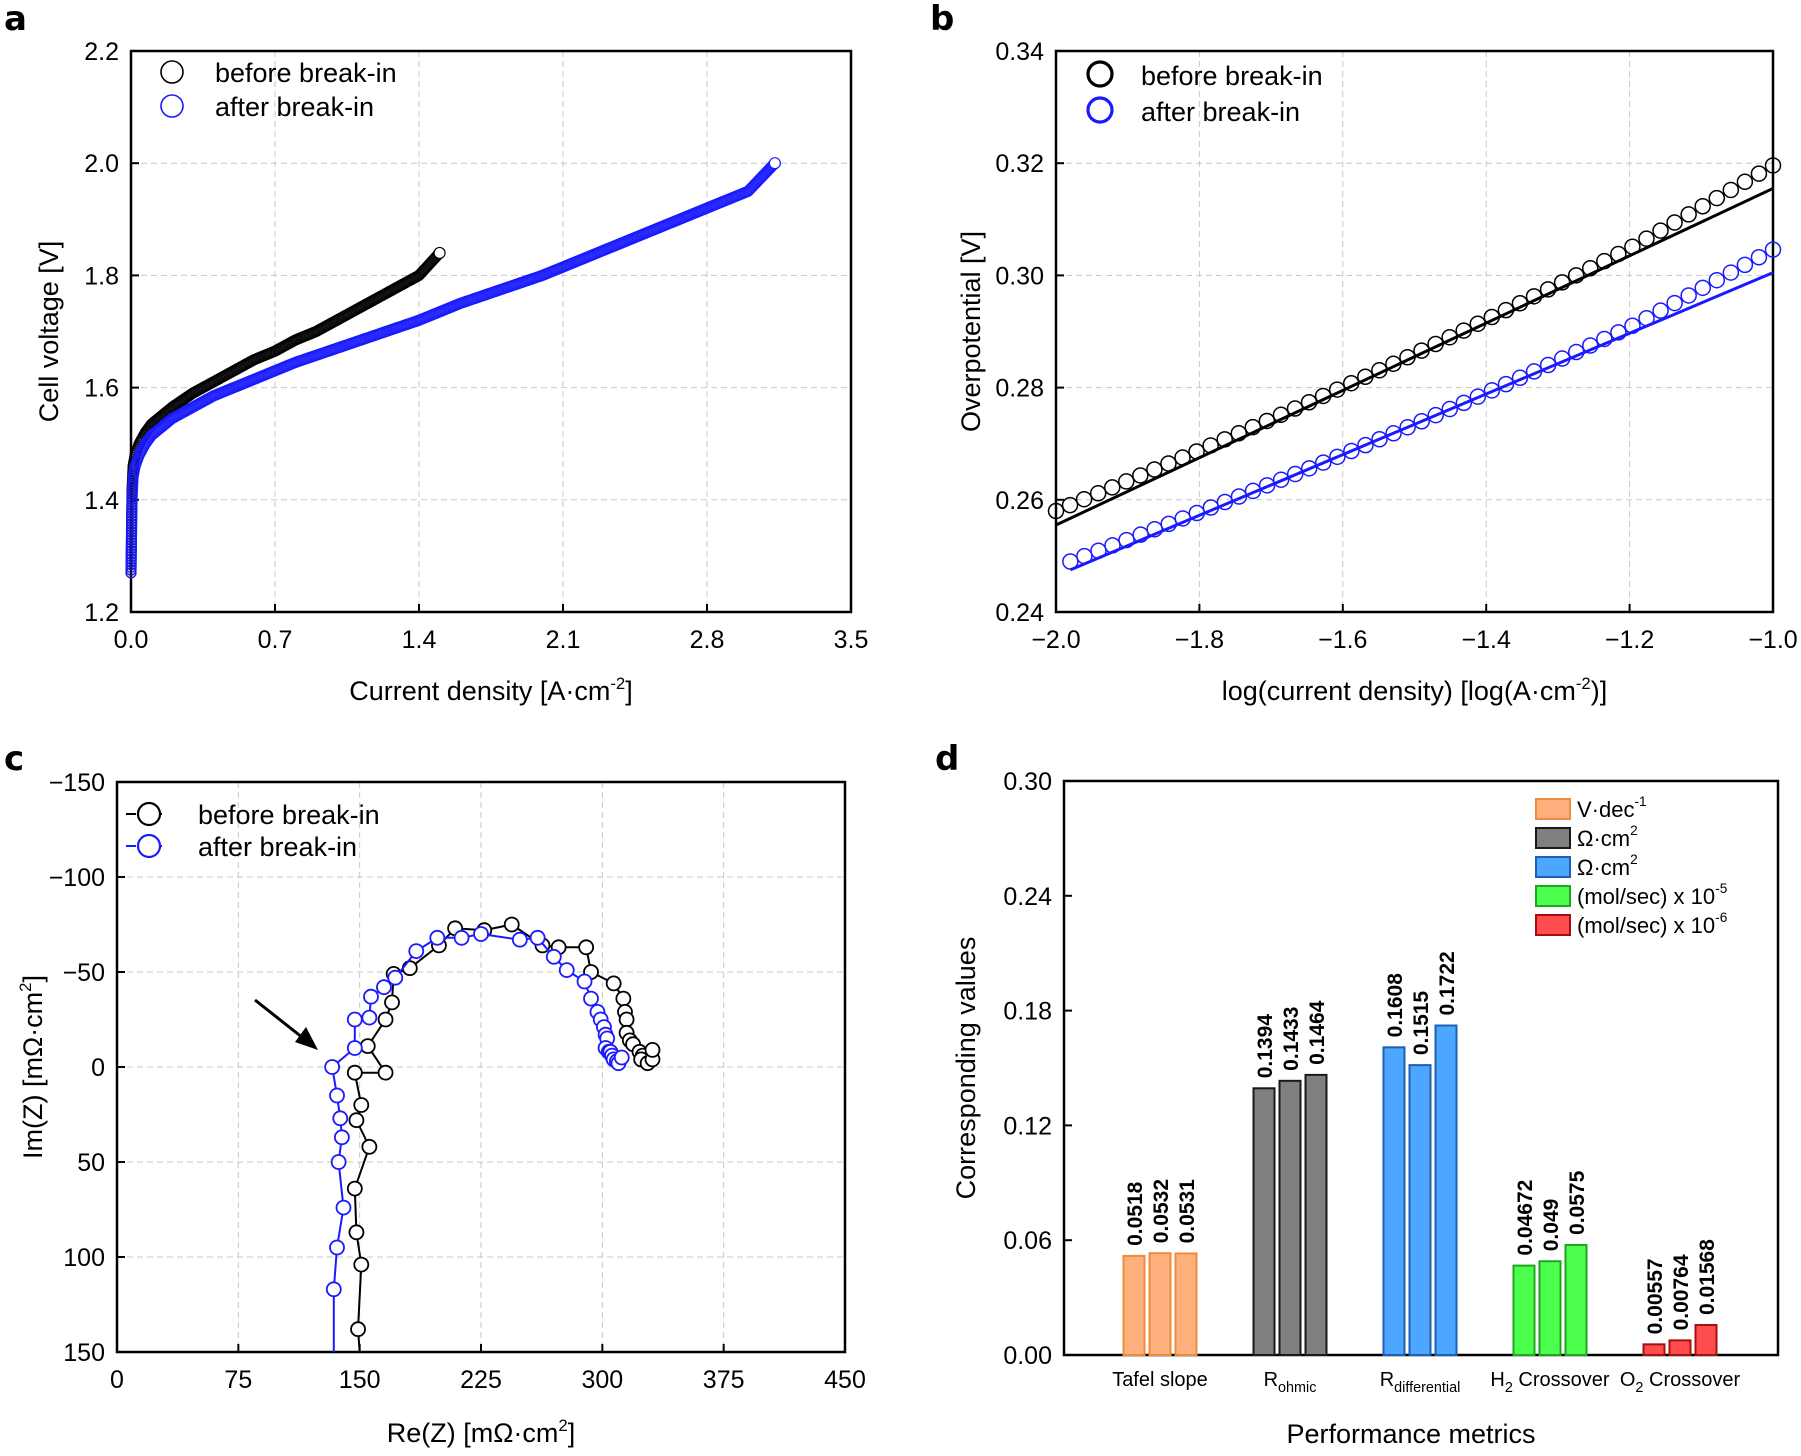 This screenshot has width=1801, height=1456. Describe the element at coordinates (1607, 837) in the screenshot. I see `legend-label: Ω·cm2` at that location.